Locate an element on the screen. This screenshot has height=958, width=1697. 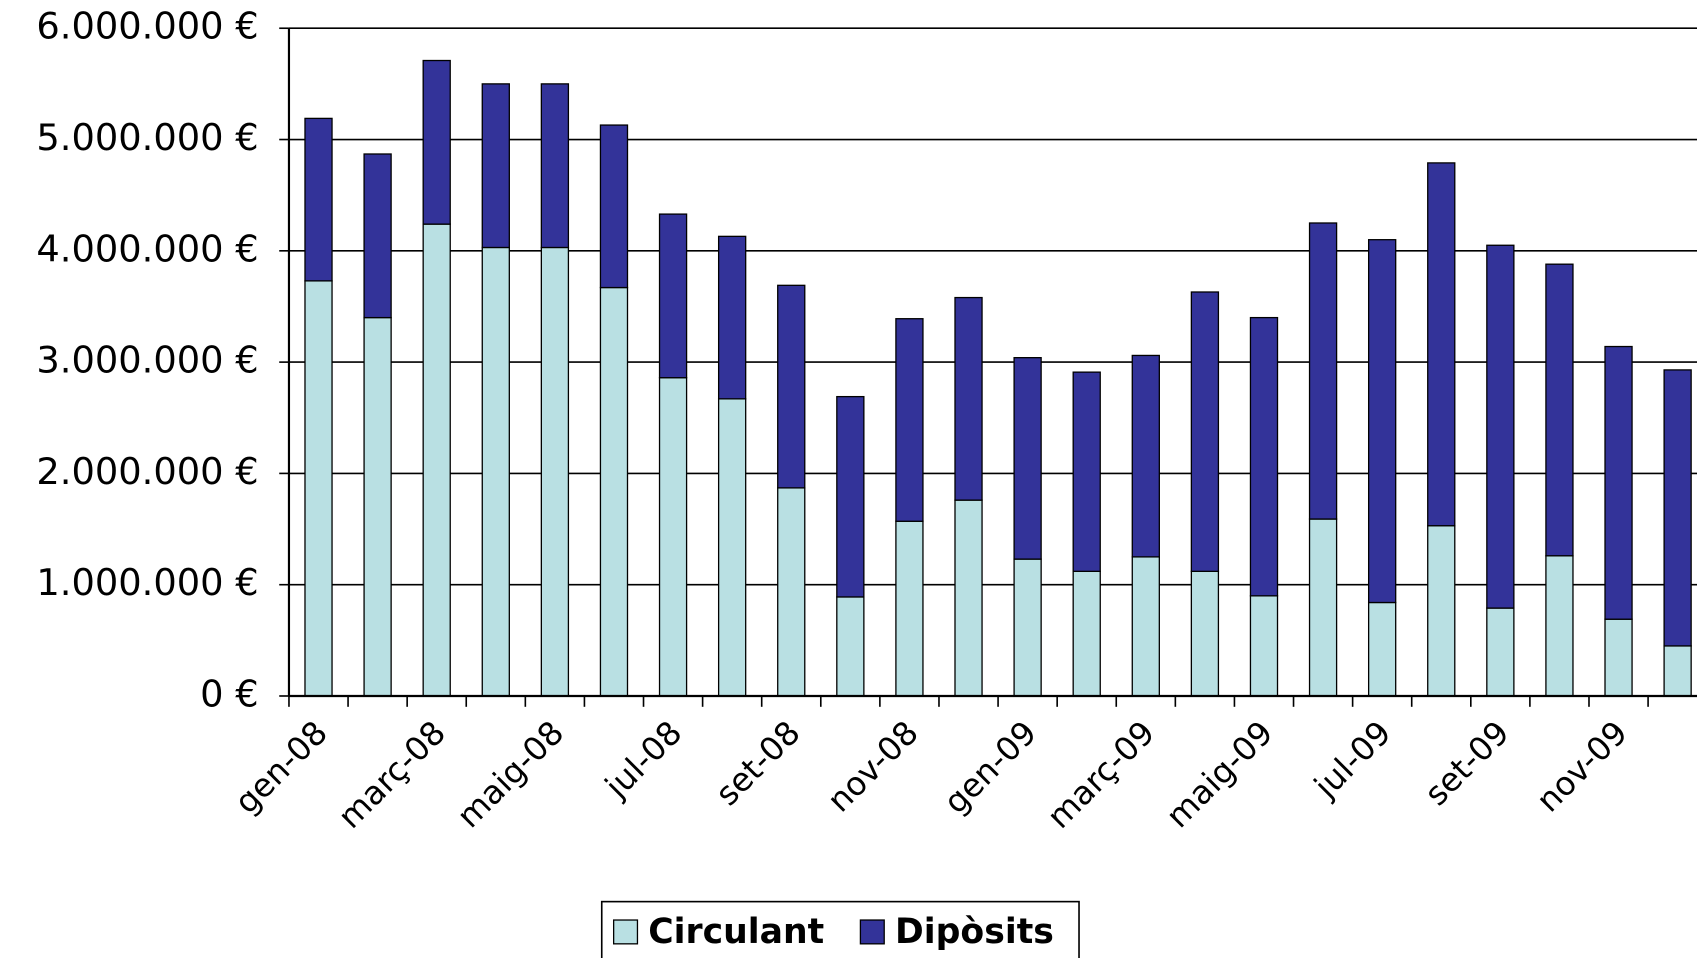
legend-label: Circulant is located at coordinates (736, 932).